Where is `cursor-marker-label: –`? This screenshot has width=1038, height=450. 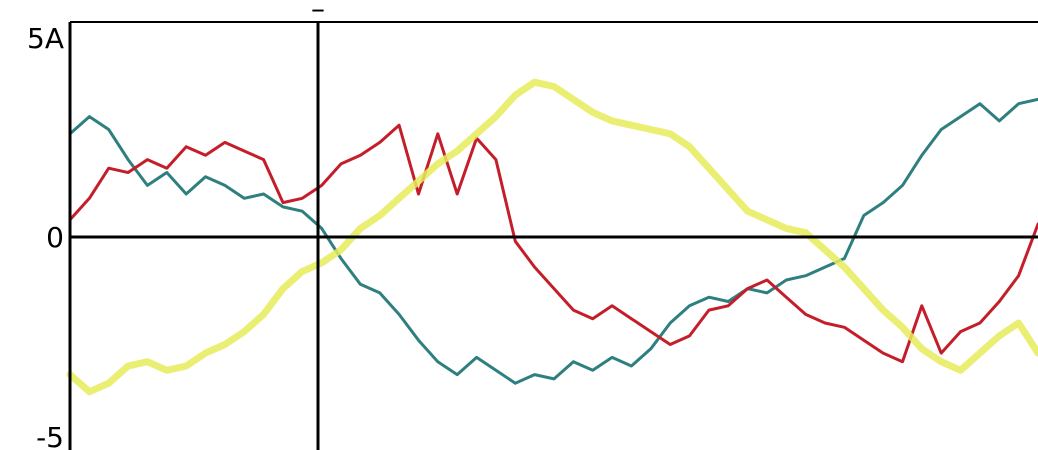
cursor-marker-label: – is located at coordinates (318, 12).